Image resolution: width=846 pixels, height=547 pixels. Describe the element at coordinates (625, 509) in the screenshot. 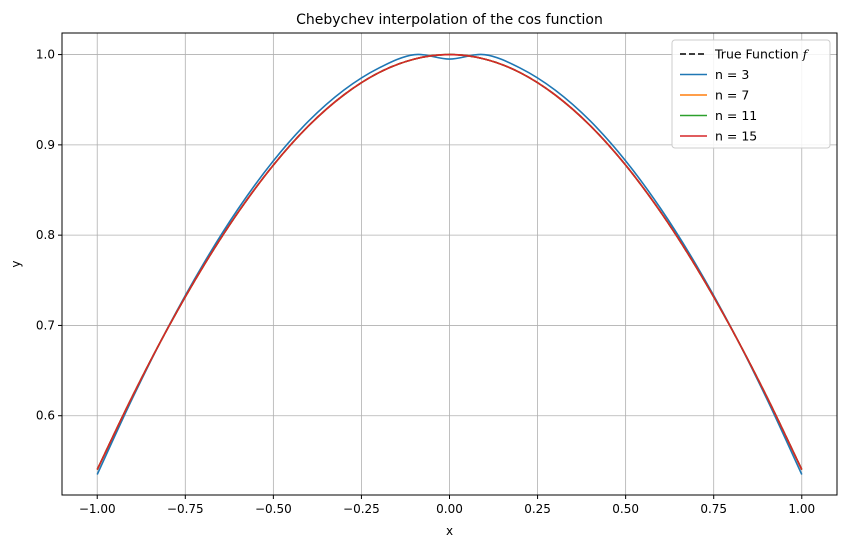

I see `x-tick-label: 0.50` at that location.